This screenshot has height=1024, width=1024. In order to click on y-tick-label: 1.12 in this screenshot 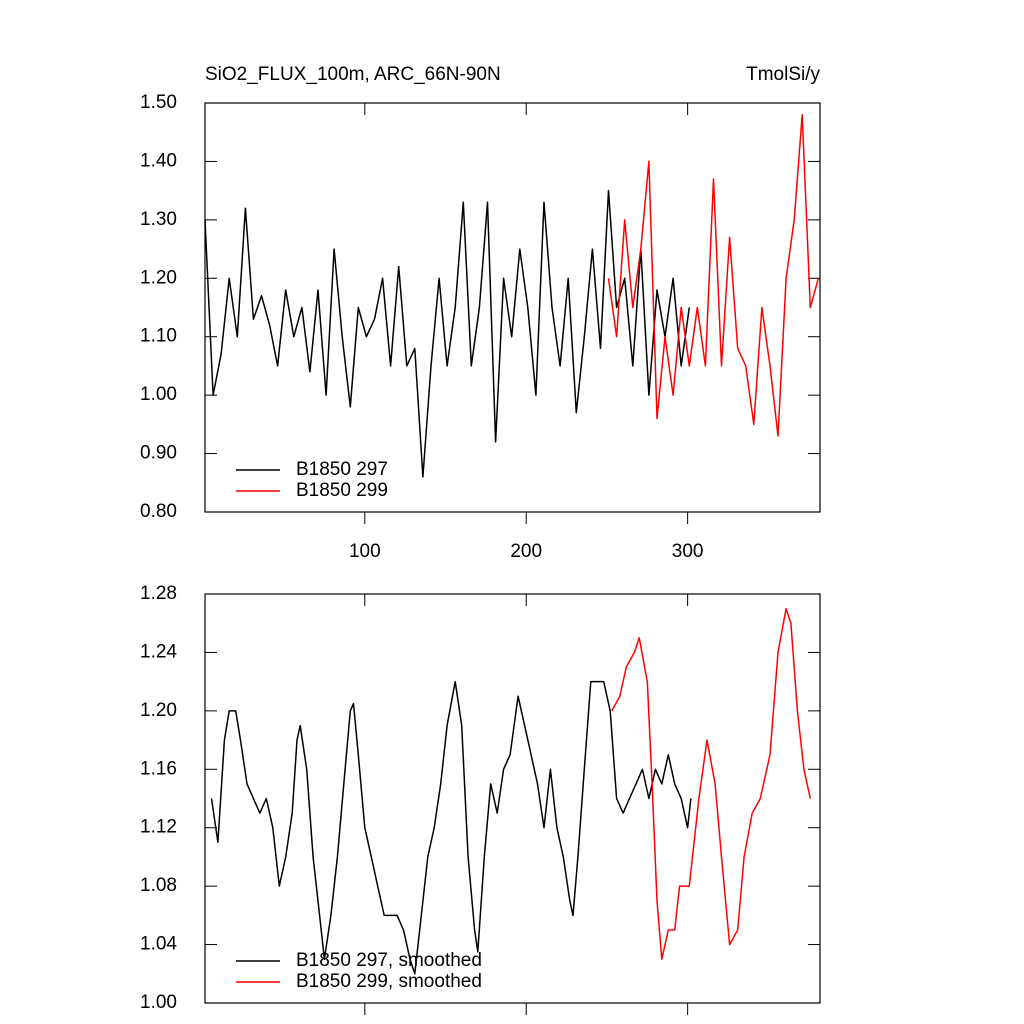, I will do `click(158, 827)`.